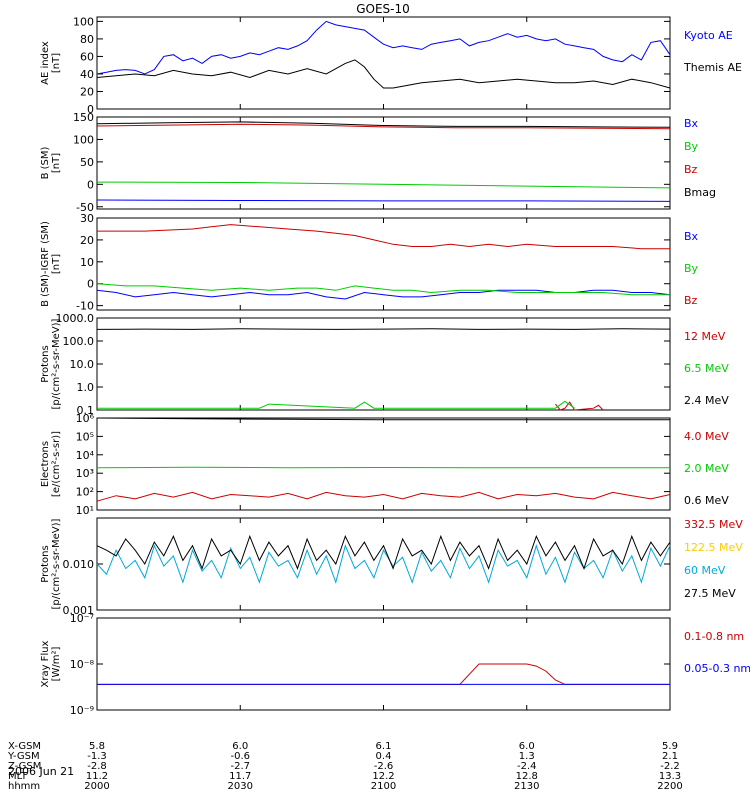  What do you see at coordinates (383, 329) in the screenshot?
I see `series-line-2-4-mev` at bounding box center [383, 329].